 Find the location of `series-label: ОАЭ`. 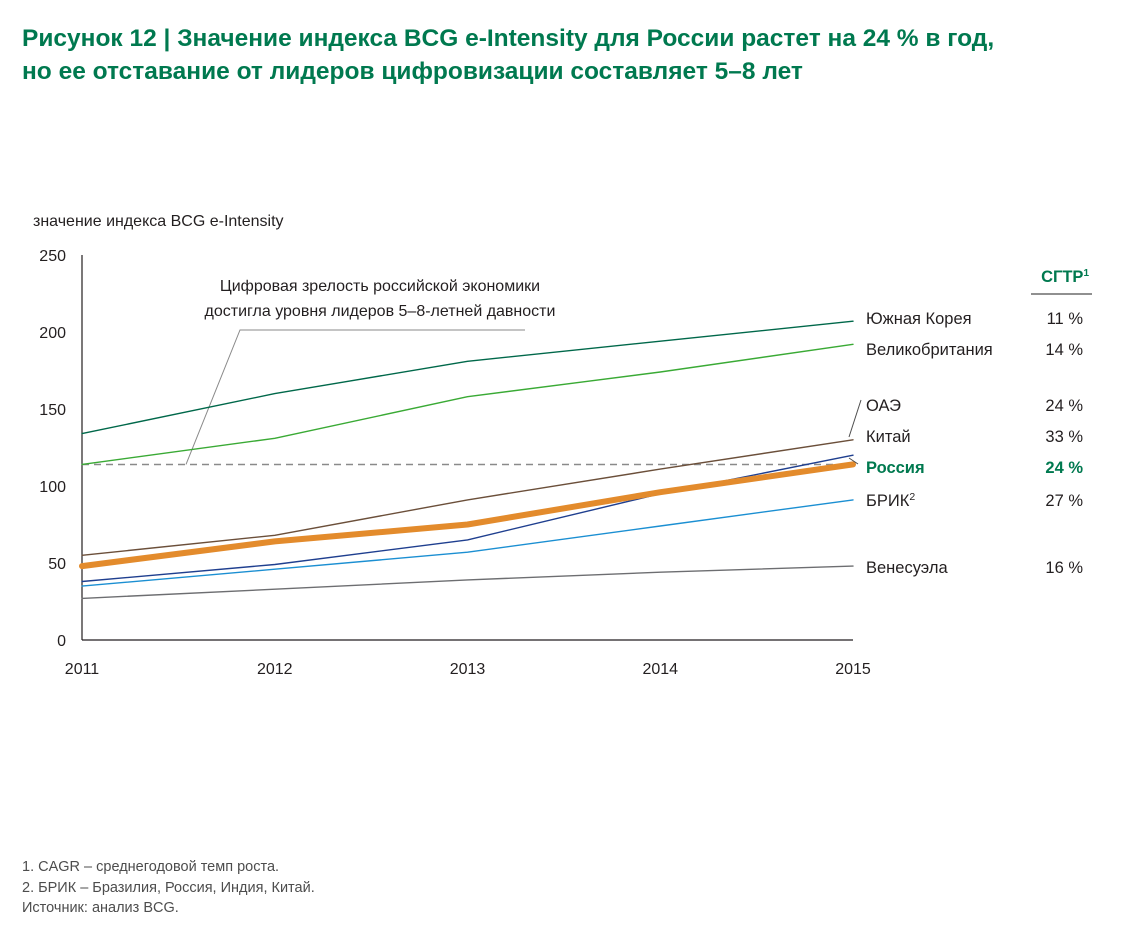

series-label: ОАЭ is located at coordinates (883, 406).